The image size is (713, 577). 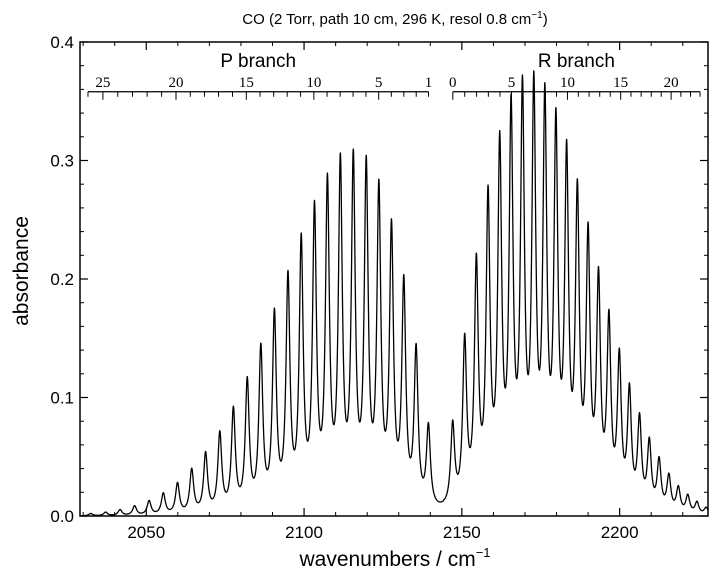 I want to click on y-tick-label: 0.1, so click(x=62, y=398).